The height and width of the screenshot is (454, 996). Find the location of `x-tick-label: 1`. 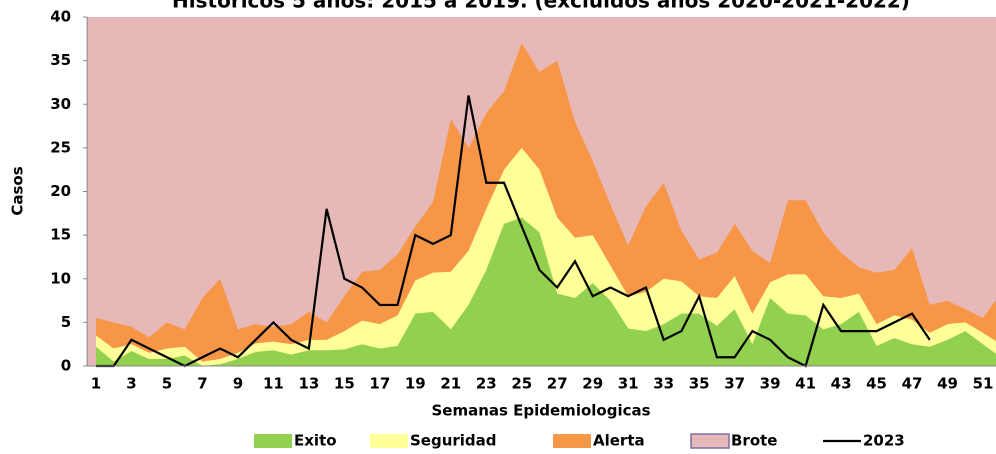

x-tick-label: 1 is located at coordinates (96, 384).